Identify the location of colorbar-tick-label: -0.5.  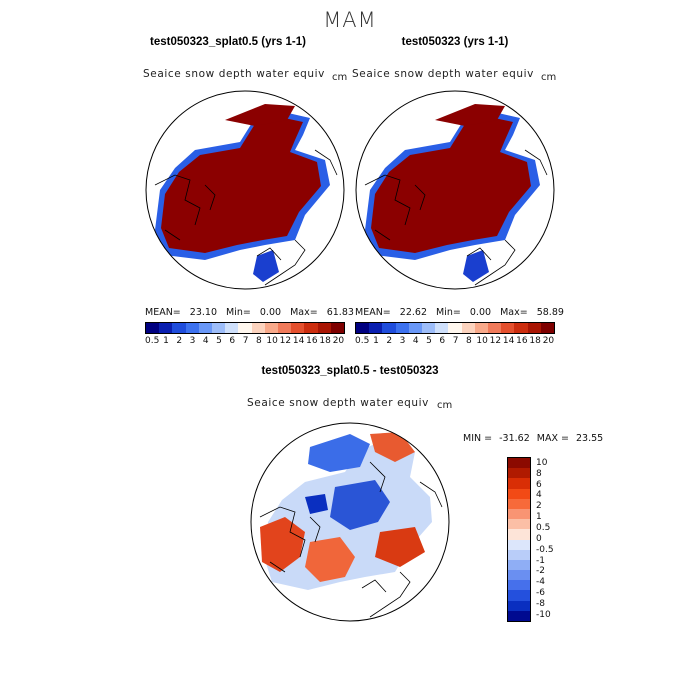
(545, 549).